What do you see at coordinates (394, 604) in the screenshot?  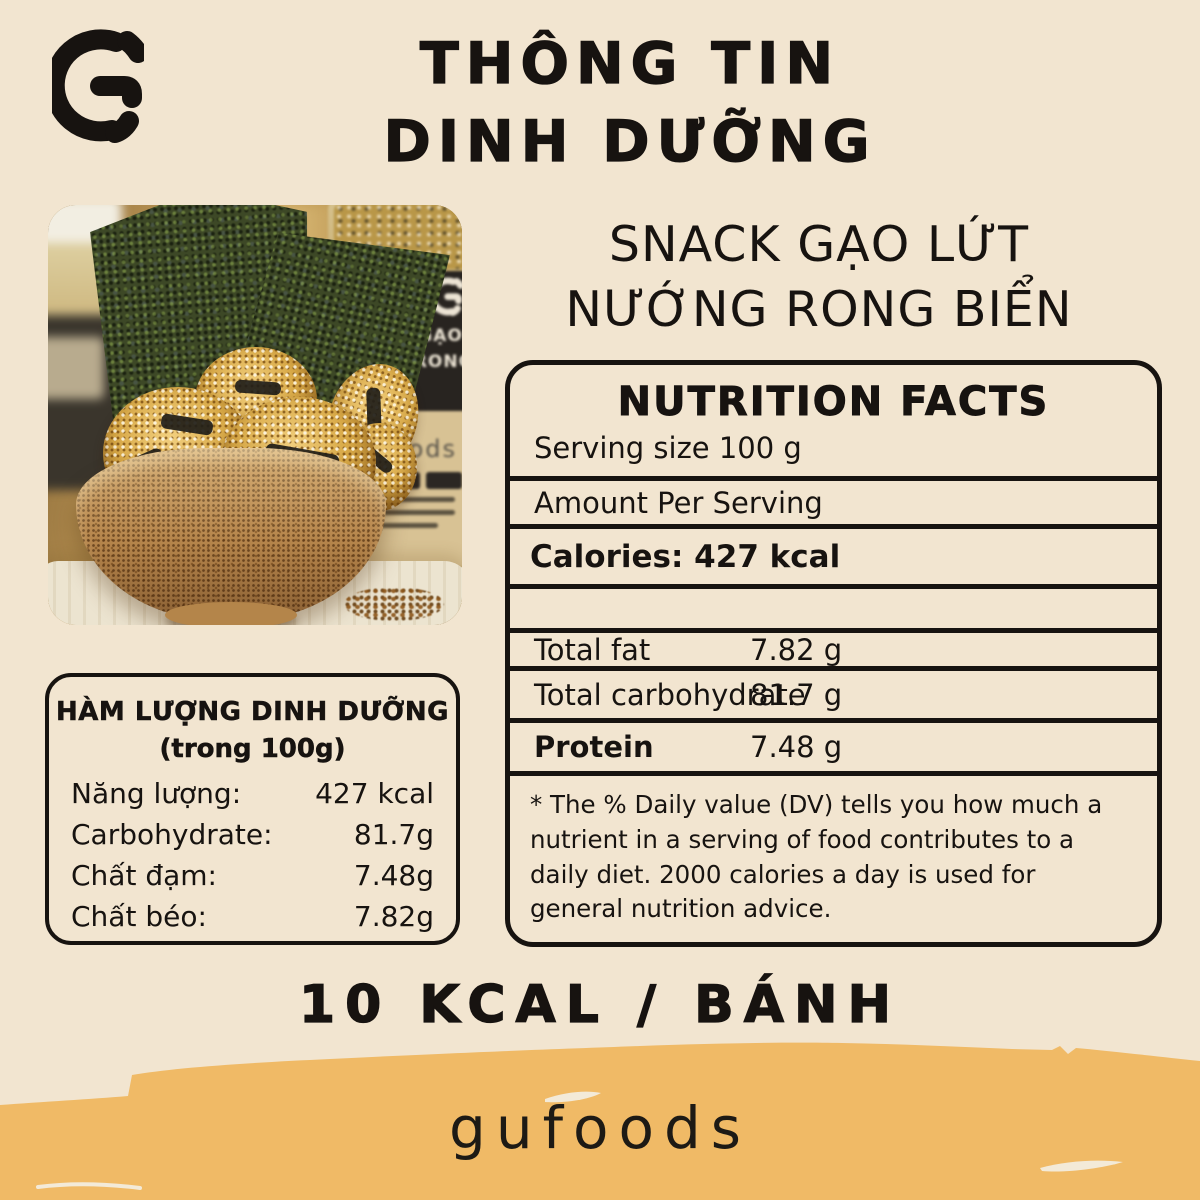 I see `crumbs` at bounding box center [394, 604].